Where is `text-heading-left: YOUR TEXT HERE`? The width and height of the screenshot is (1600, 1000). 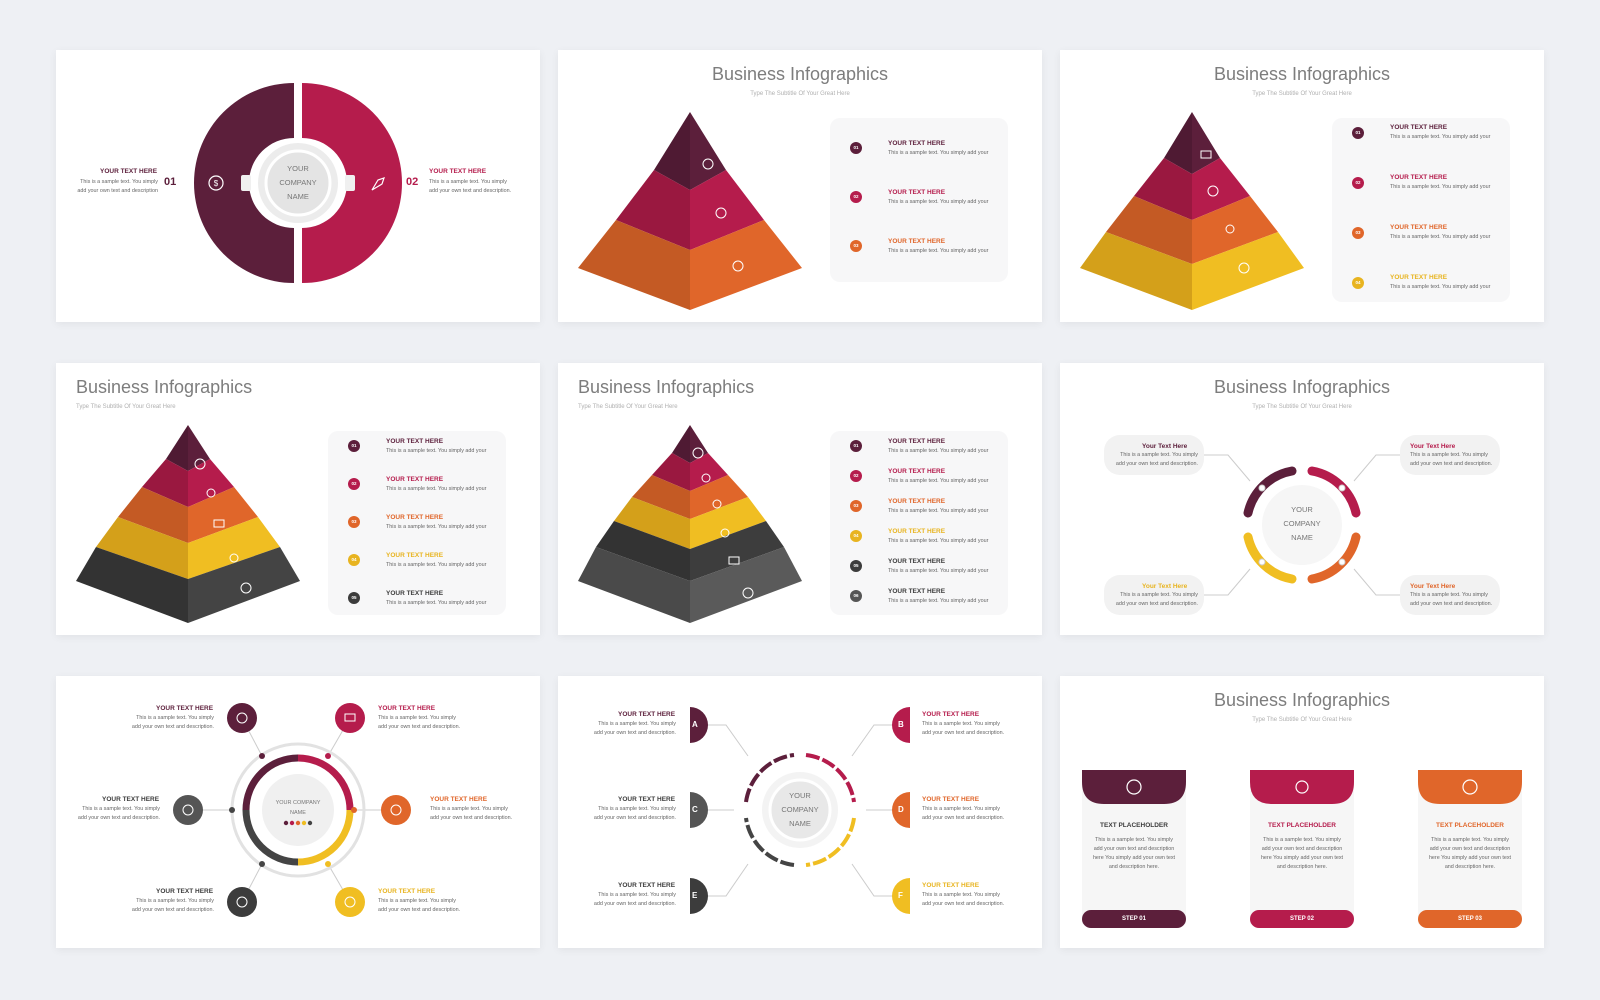
text-heading-left: YOUR TEXT HERE is located at coordinates (129, 171).